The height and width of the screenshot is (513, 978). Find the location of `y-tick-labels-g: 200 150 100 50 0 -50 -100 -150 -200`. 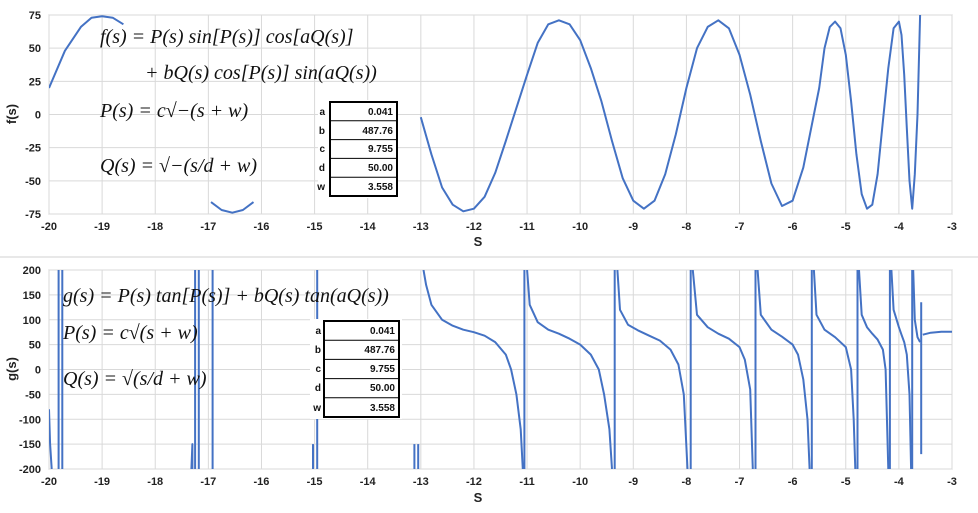

y-tick-labels-g: 200 150 100 50 0 -50 -100 -150 -200 is located at coordinates (30, 370).